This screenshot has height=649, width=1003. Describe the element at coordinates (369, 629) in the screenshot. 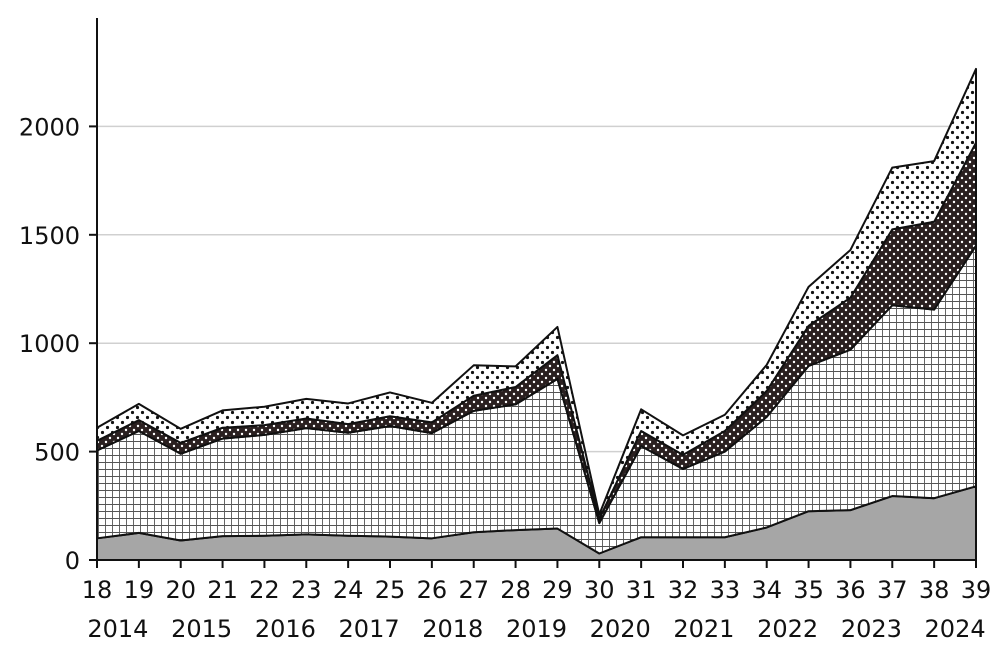

I see `year-label: 2017` at that location.